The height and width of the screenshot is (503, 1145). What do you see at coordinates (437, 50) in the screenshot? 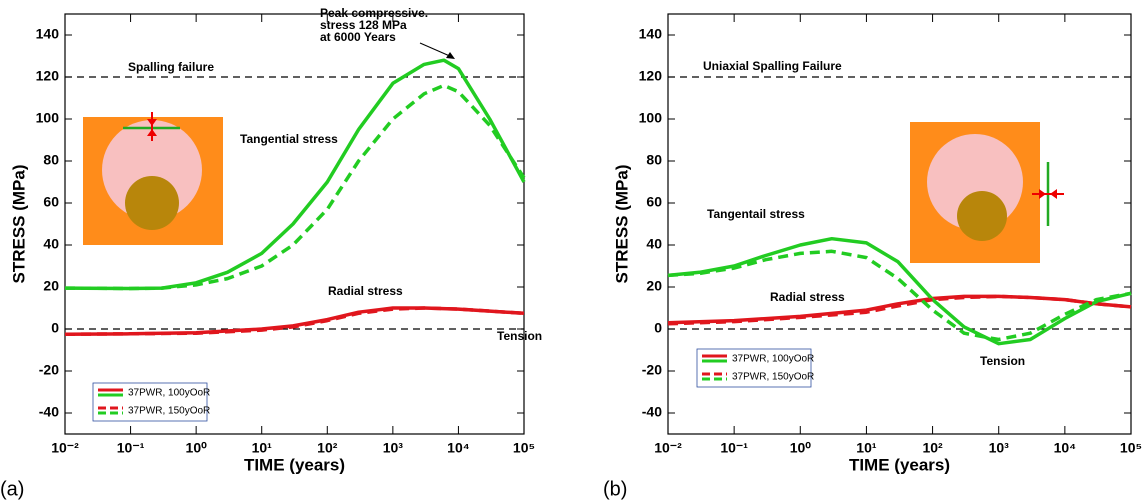
I see `peak-arrow` at bounding box center [437, 50].